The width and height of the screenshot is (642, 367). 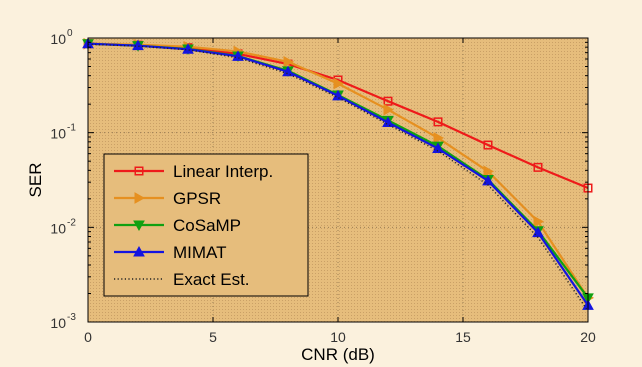 What do you see at coordinates (88, 337) in the screenshot?
I see `x-tick-label: 0` at bounding box center [88, 337].